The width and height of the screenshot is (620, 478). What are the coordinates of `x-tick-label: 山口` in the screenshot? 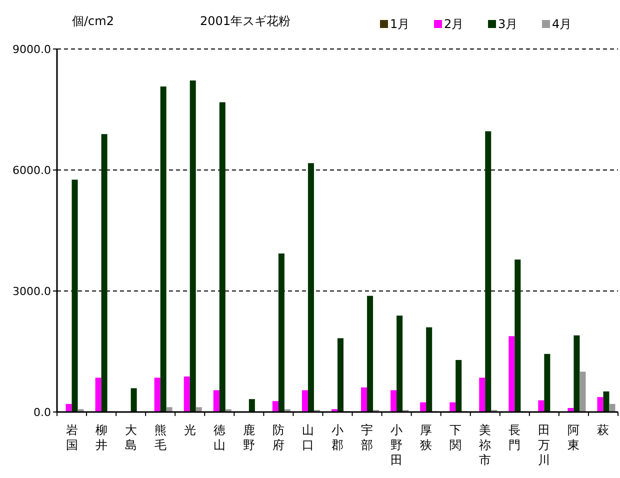 It's located at (308, 437).